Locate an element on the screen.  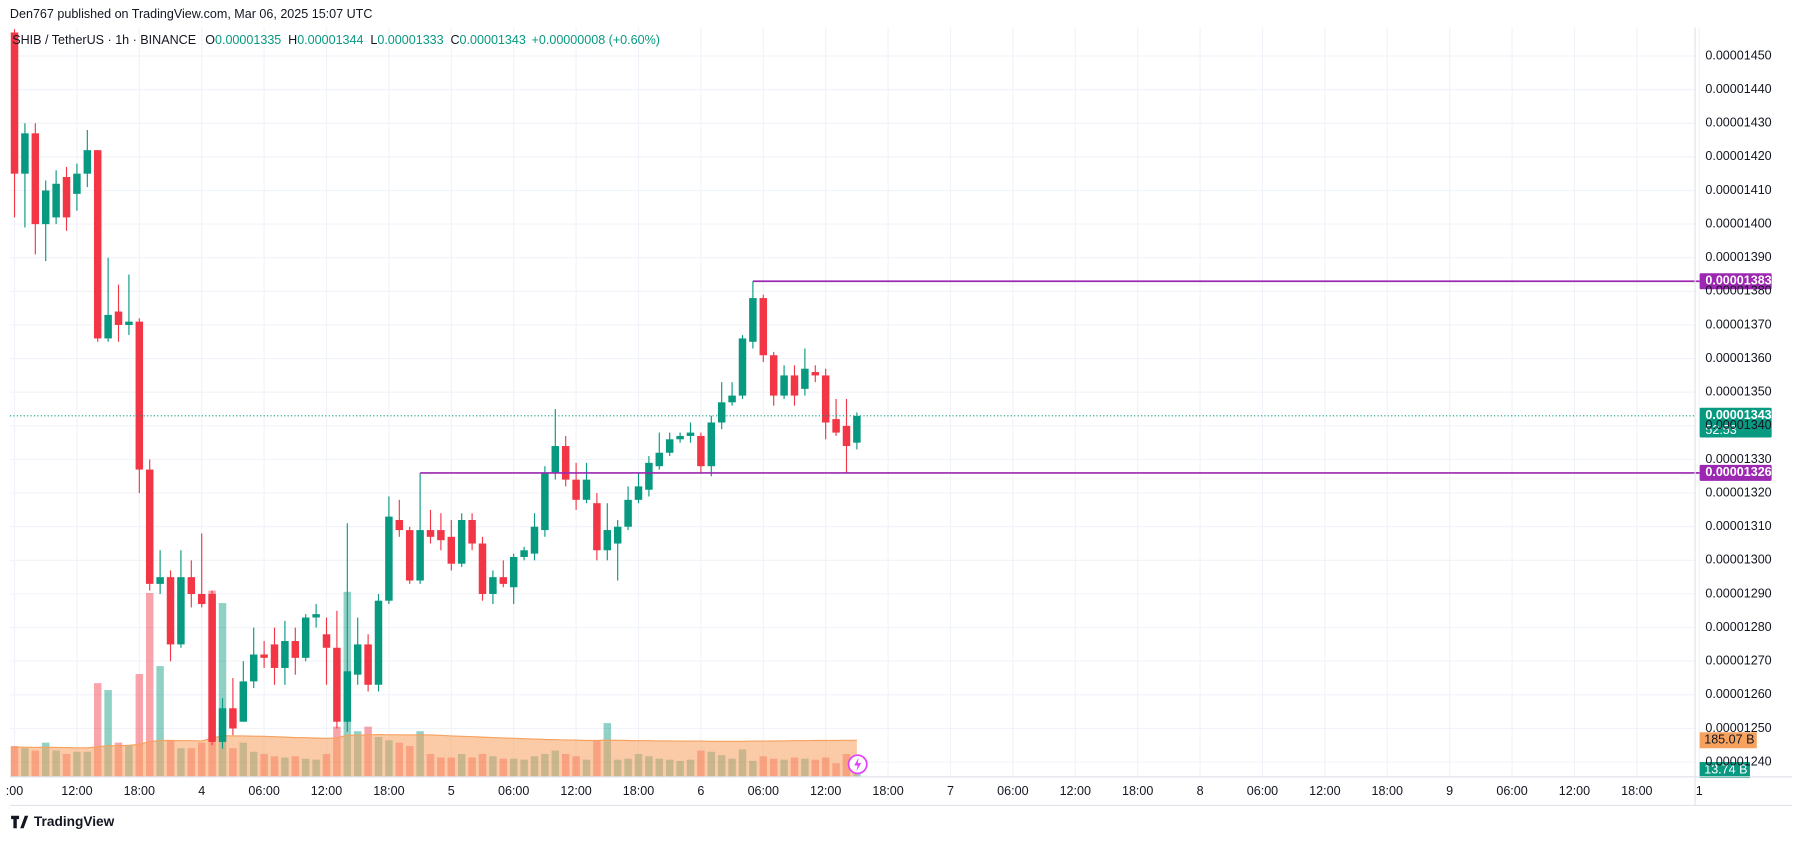
y-tick-label: 0.00001370 is located at coordinates (1738, 324).